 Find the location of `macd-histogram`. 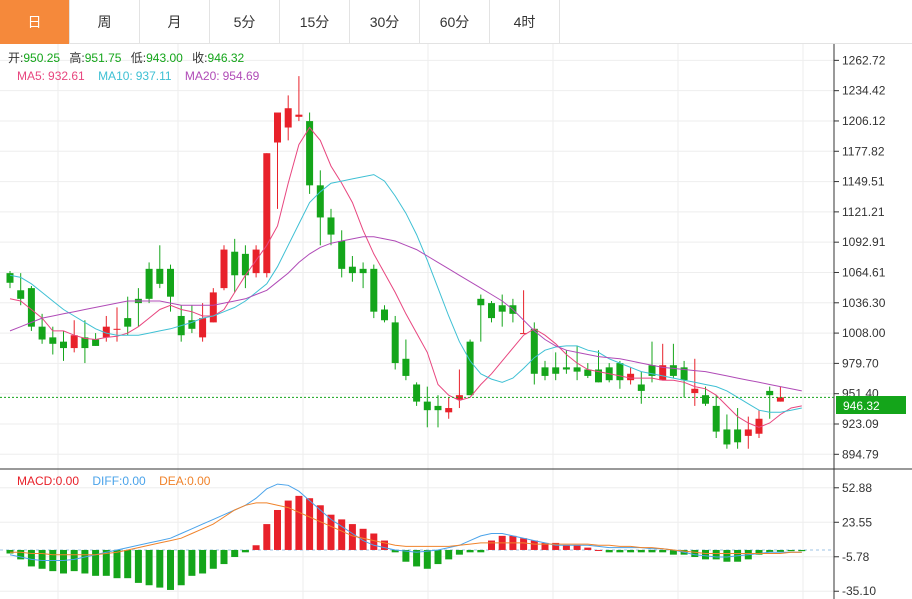

macd-histogram is located at coordinates (406, 542).